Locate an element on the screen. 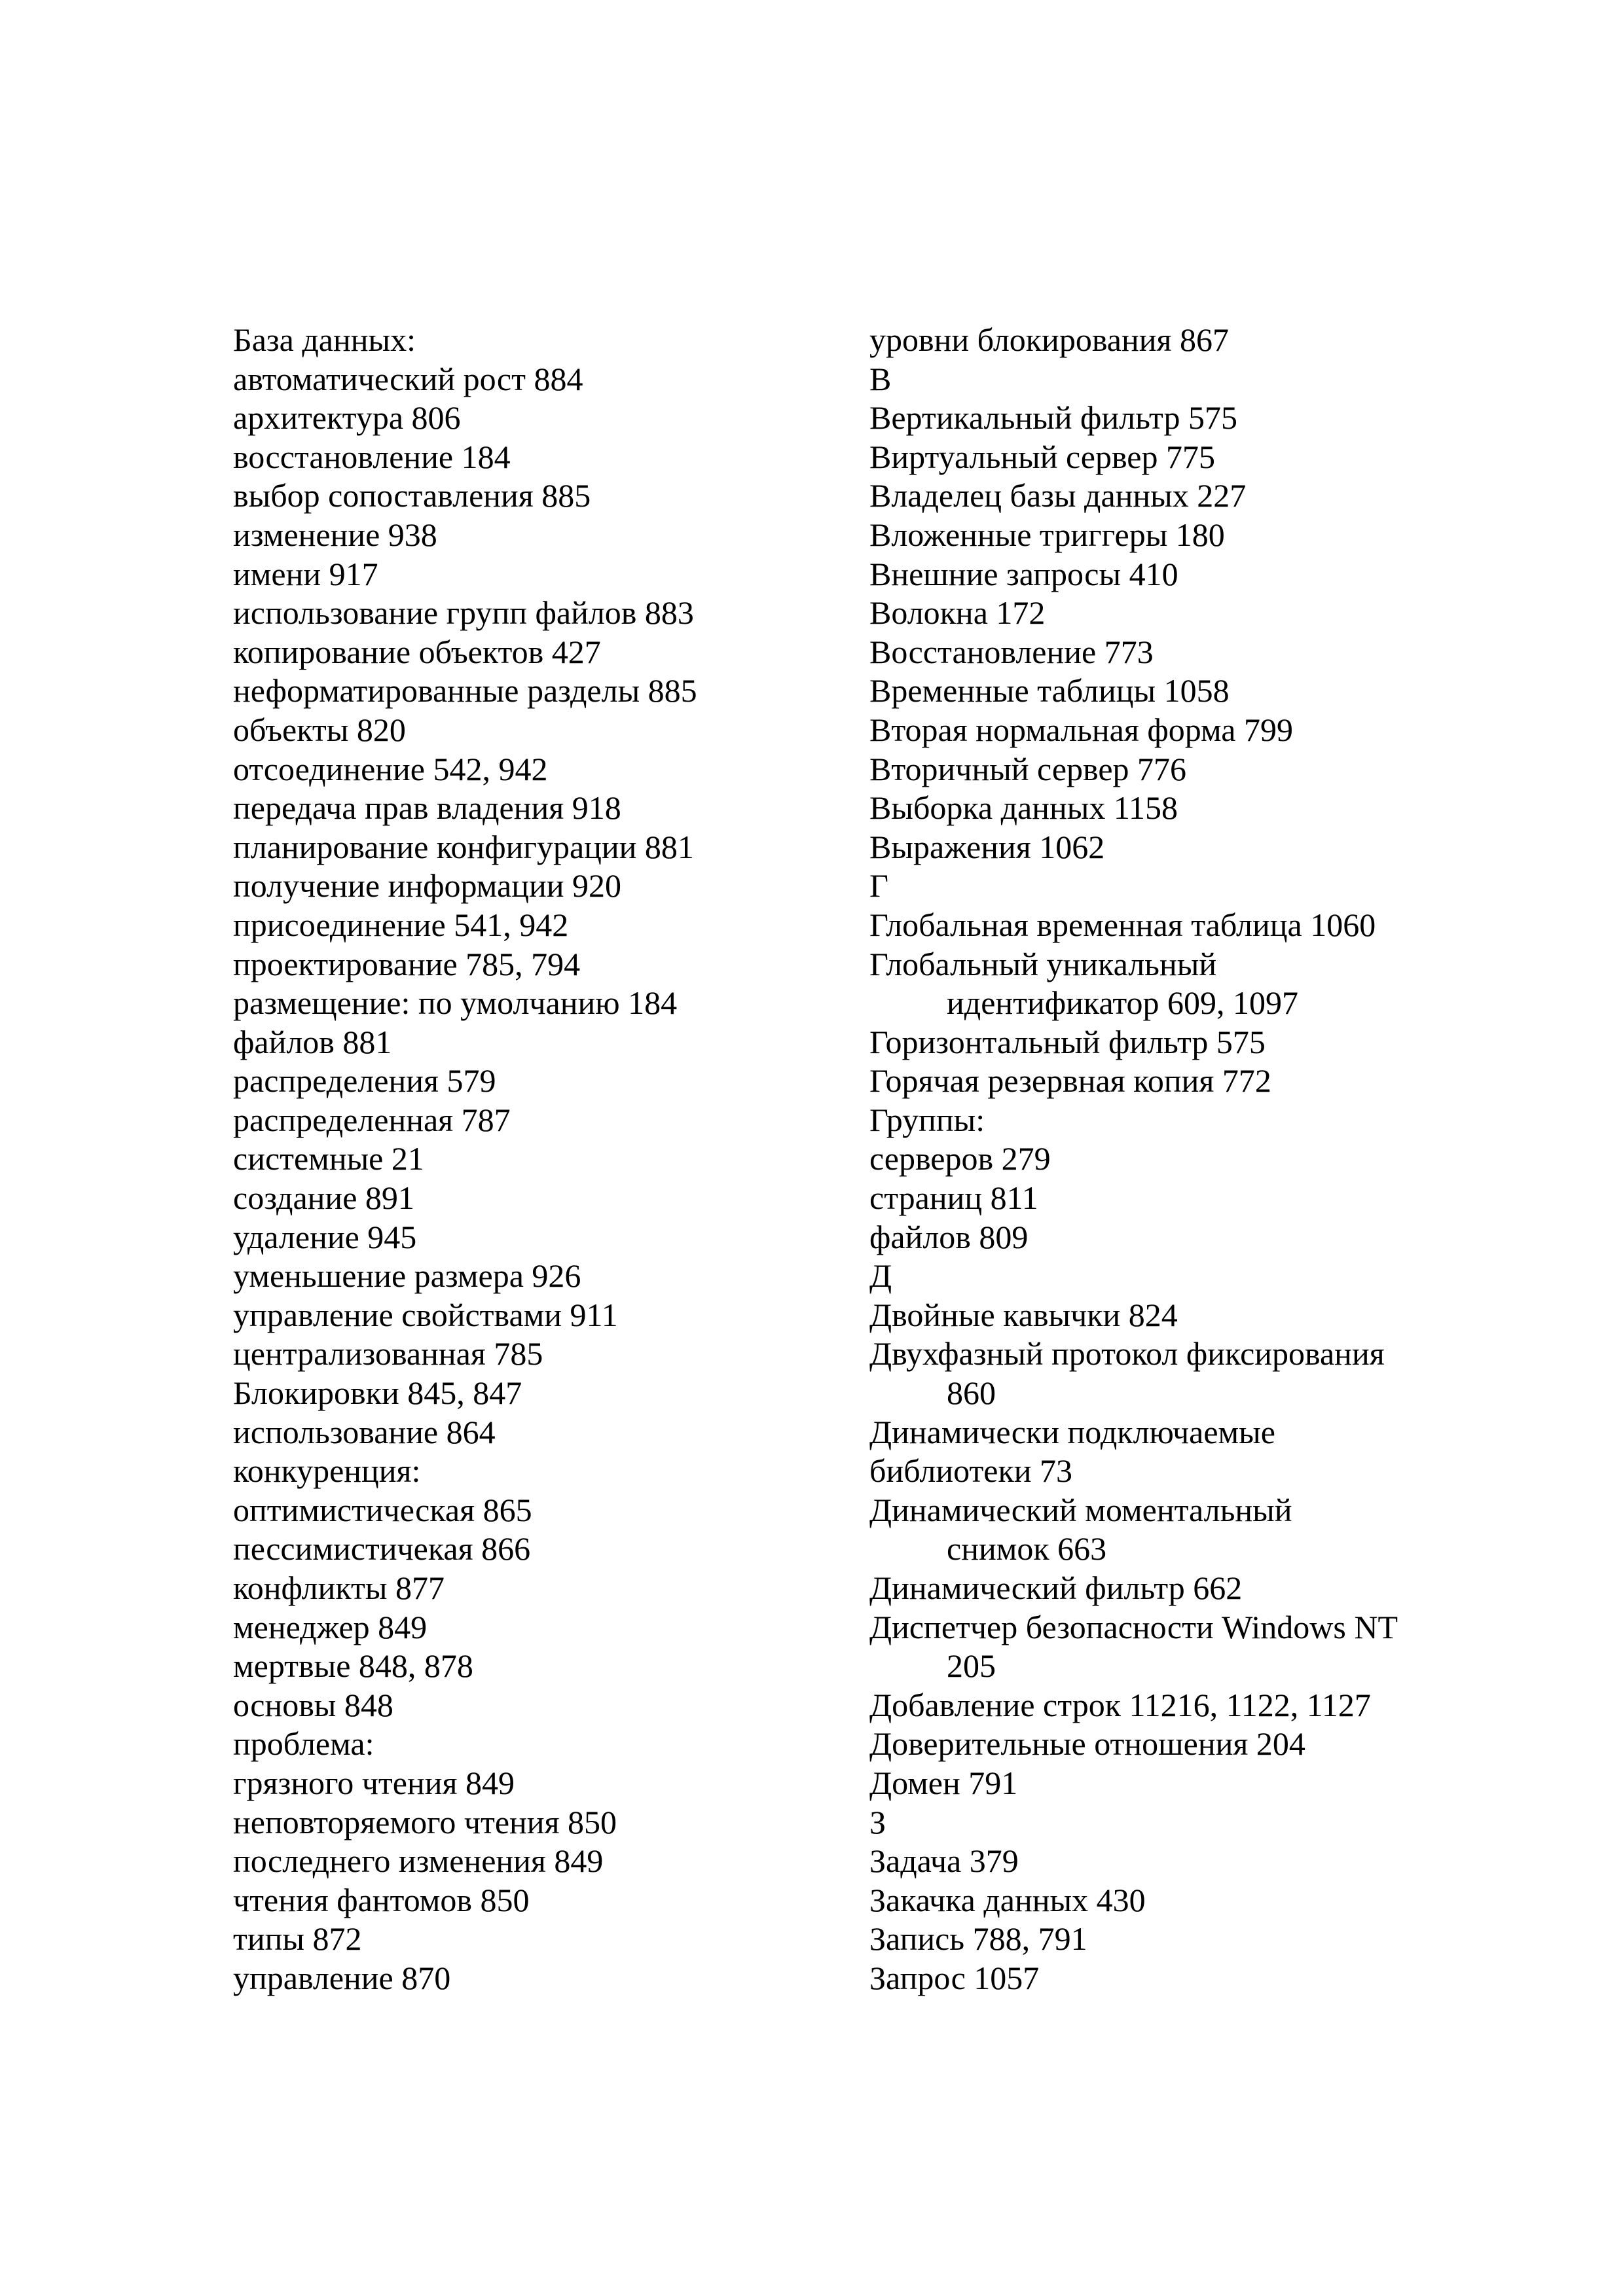  index-entry: Динамический моментальный is located at coordinates (1080, 1509).